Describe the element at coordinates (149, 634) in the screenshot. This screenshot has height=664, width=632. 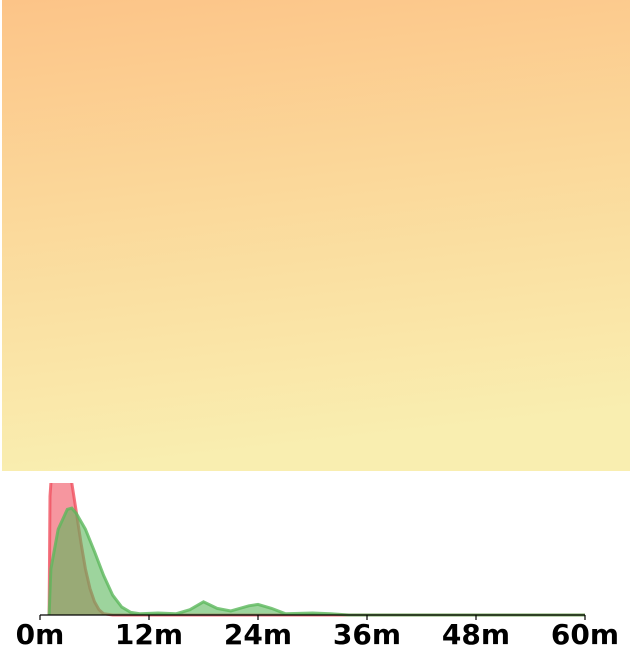
I see `x-tick-label: 12m` at that location.